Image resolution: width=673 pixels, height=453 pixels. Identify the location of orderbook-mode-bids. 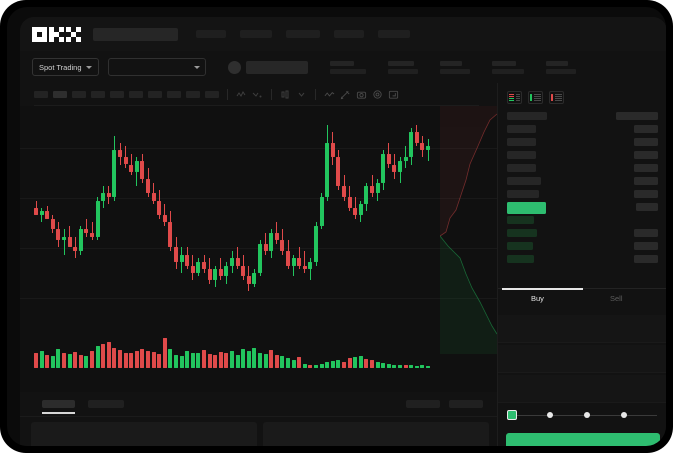
(535, 97).